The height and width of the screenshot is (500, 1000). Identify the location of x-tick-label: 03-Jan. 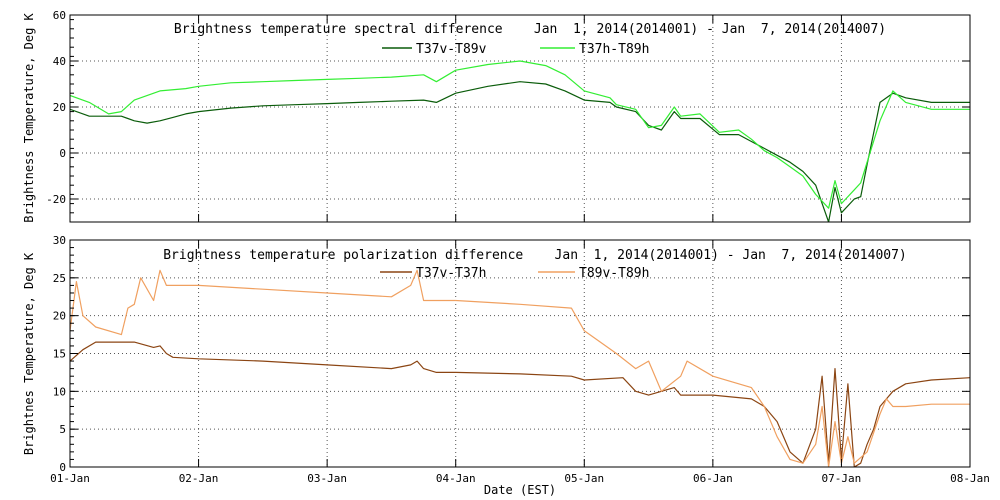
(327, 478).